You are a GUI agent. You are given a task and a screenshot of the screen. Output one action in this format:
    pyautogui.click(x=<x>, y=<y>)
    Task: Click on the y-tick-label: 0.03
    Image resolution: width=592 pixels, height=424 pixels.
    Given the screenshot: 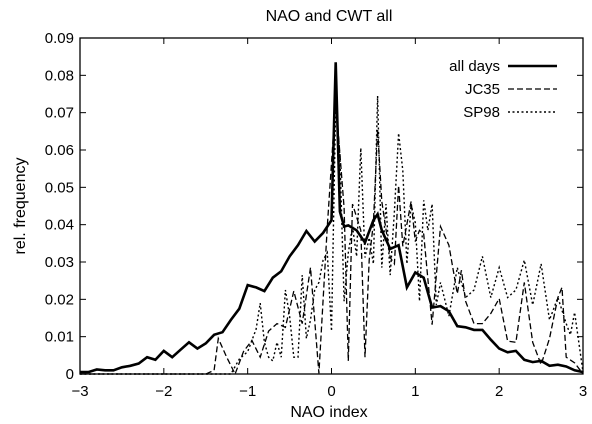 What is the action you would take?
    pyautogui.click(x=59, y=262)
    